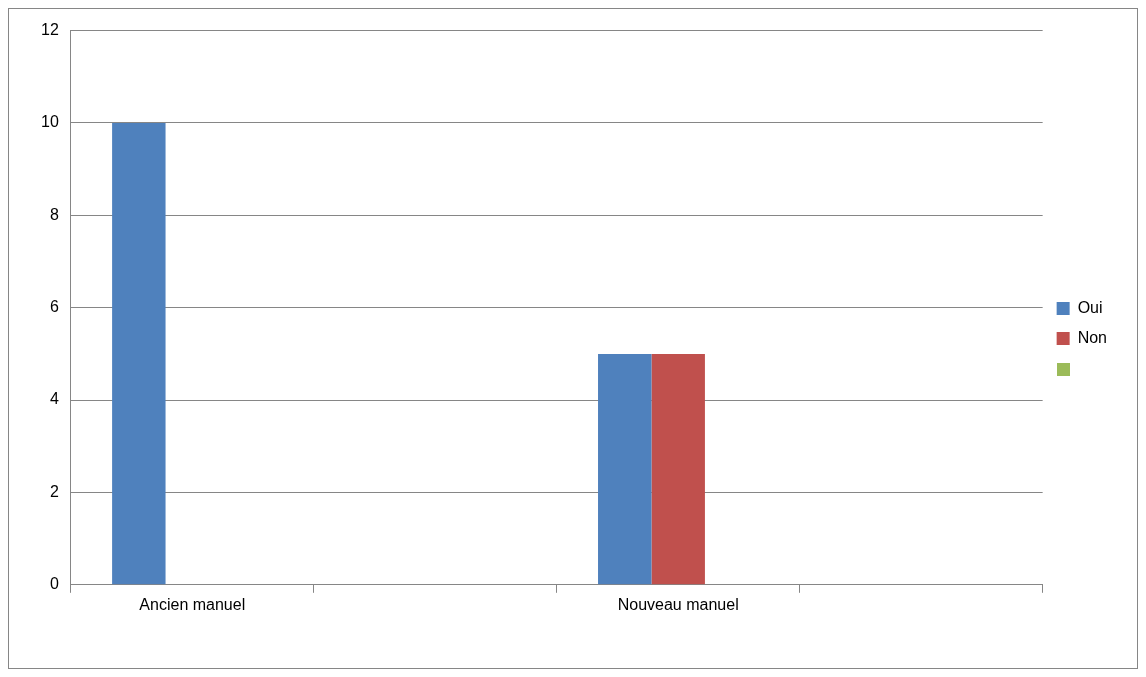 The image size is (1146, 677). I want to click on y-tick-label: 4, so click(54, 399).